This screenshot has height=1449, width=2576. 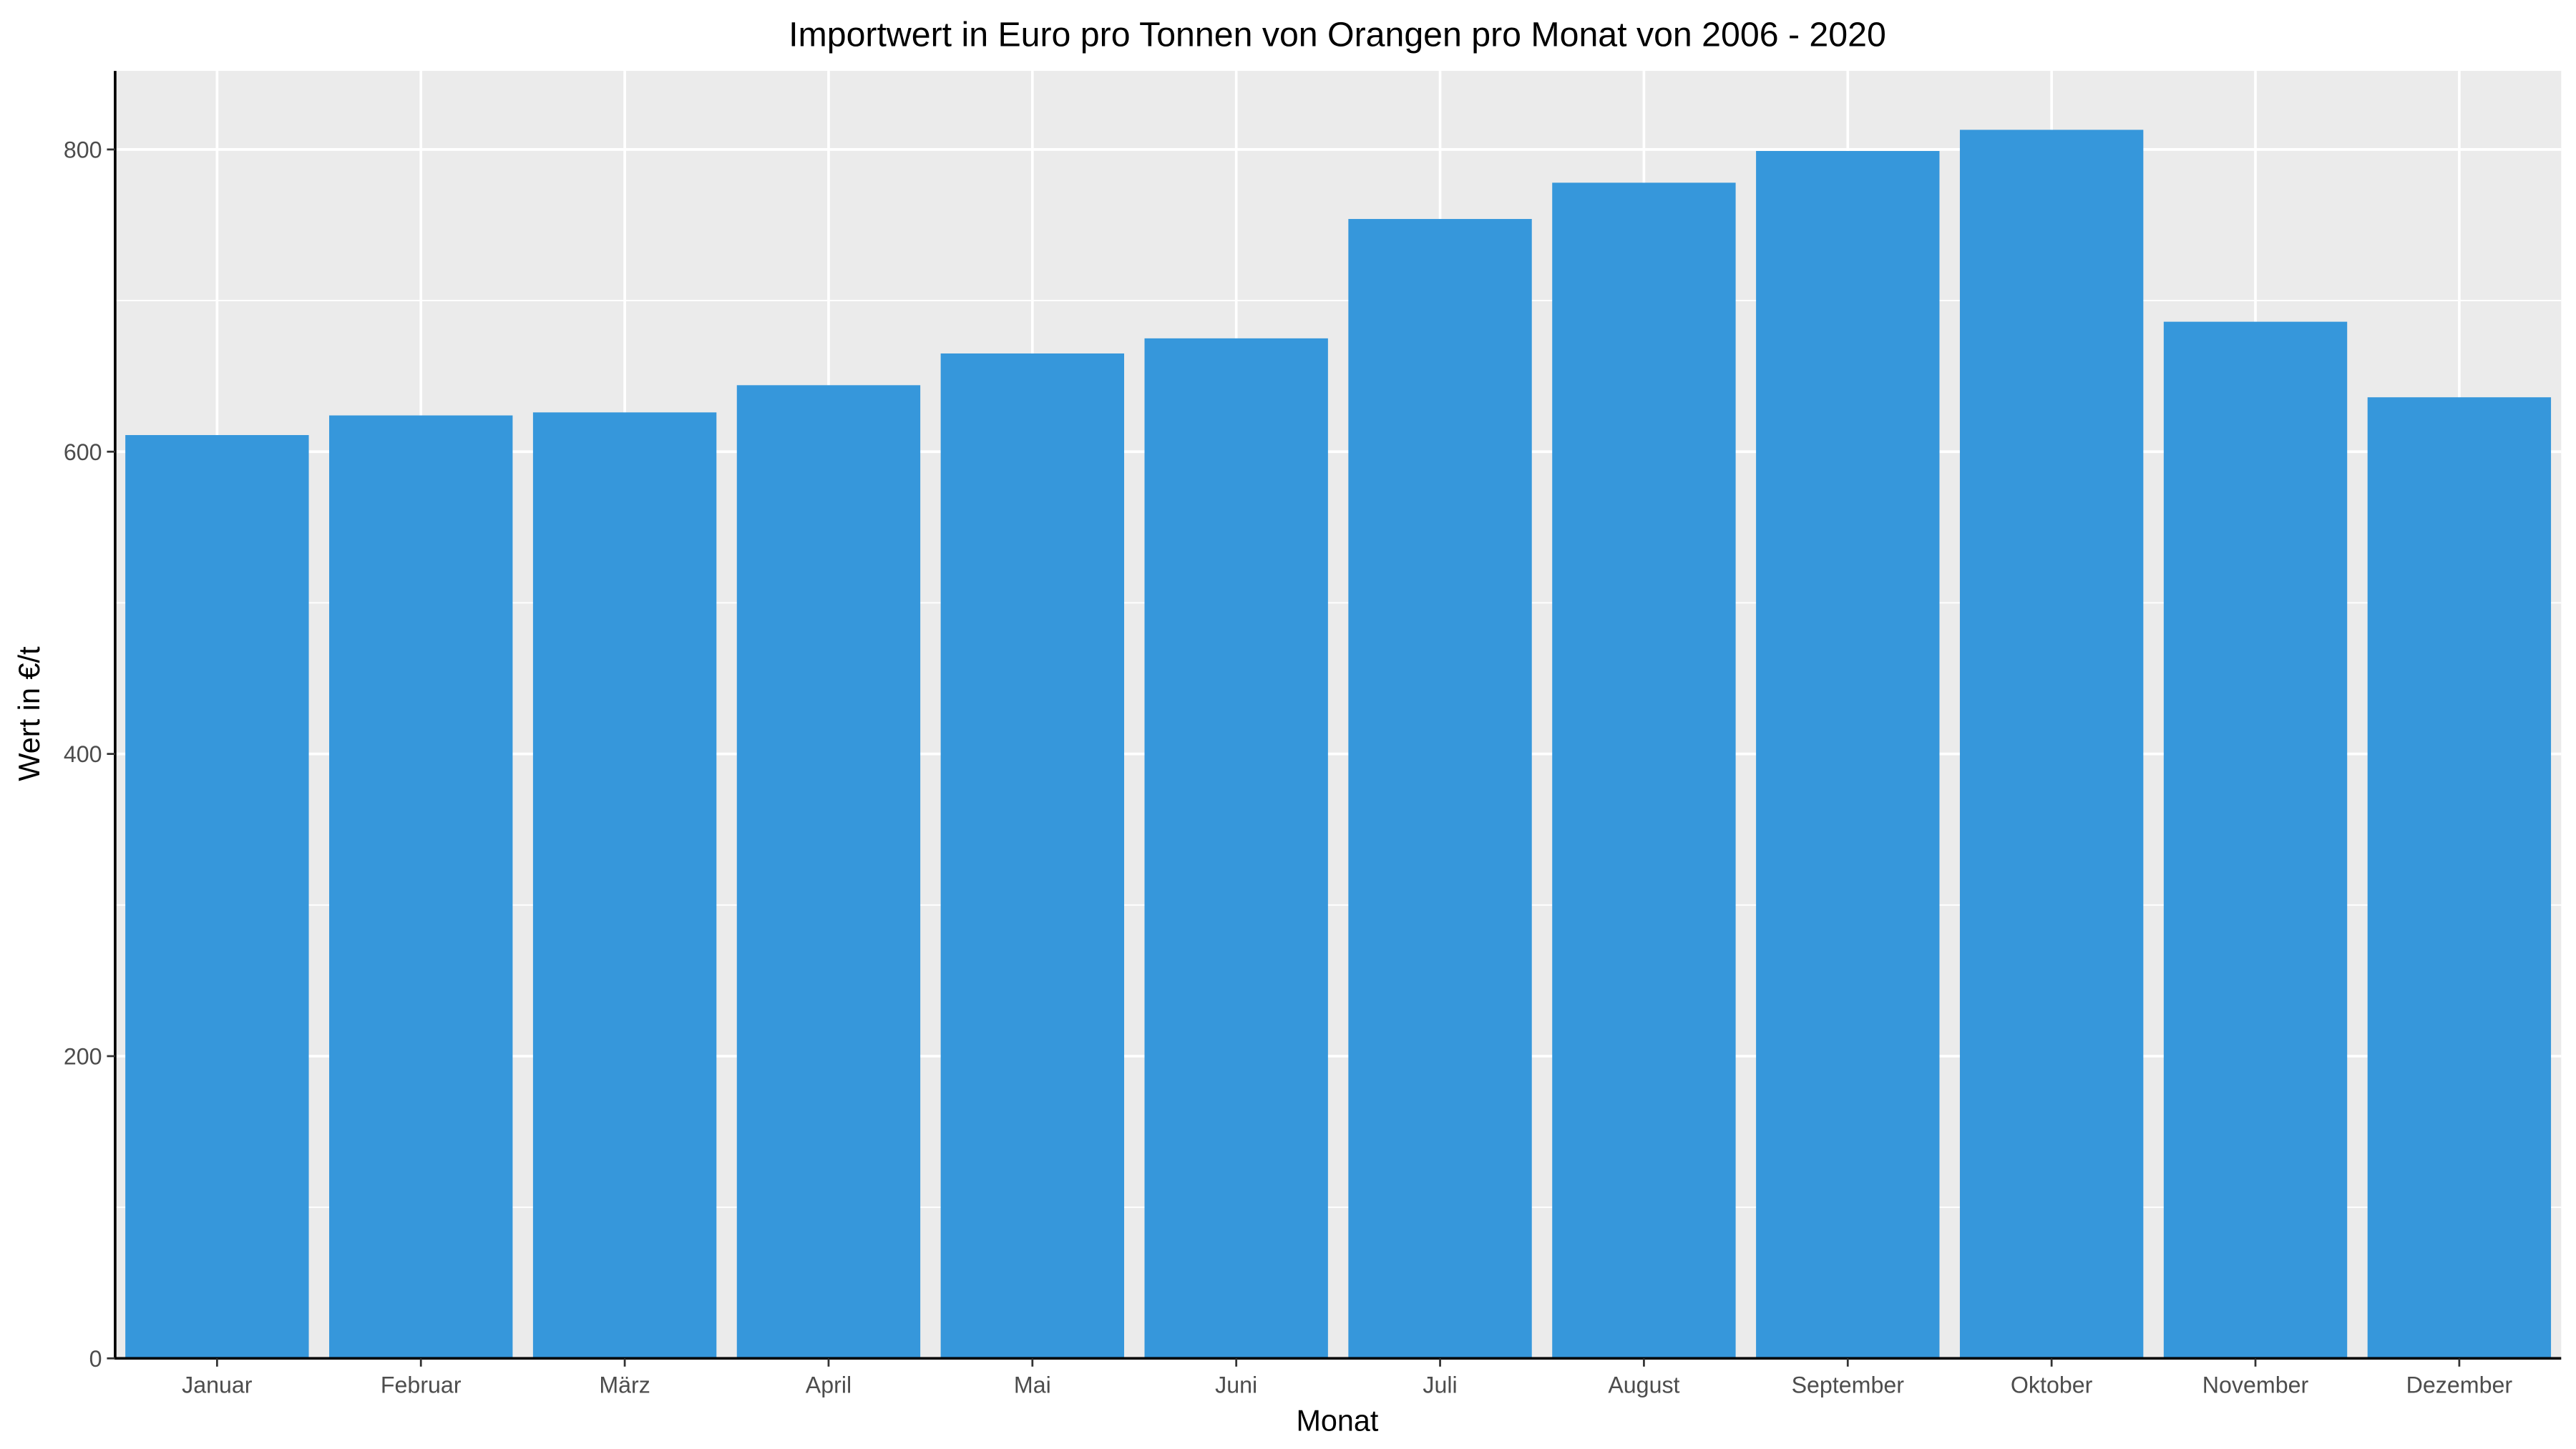 I want to click on bar-april, so click(x=828, y=872).